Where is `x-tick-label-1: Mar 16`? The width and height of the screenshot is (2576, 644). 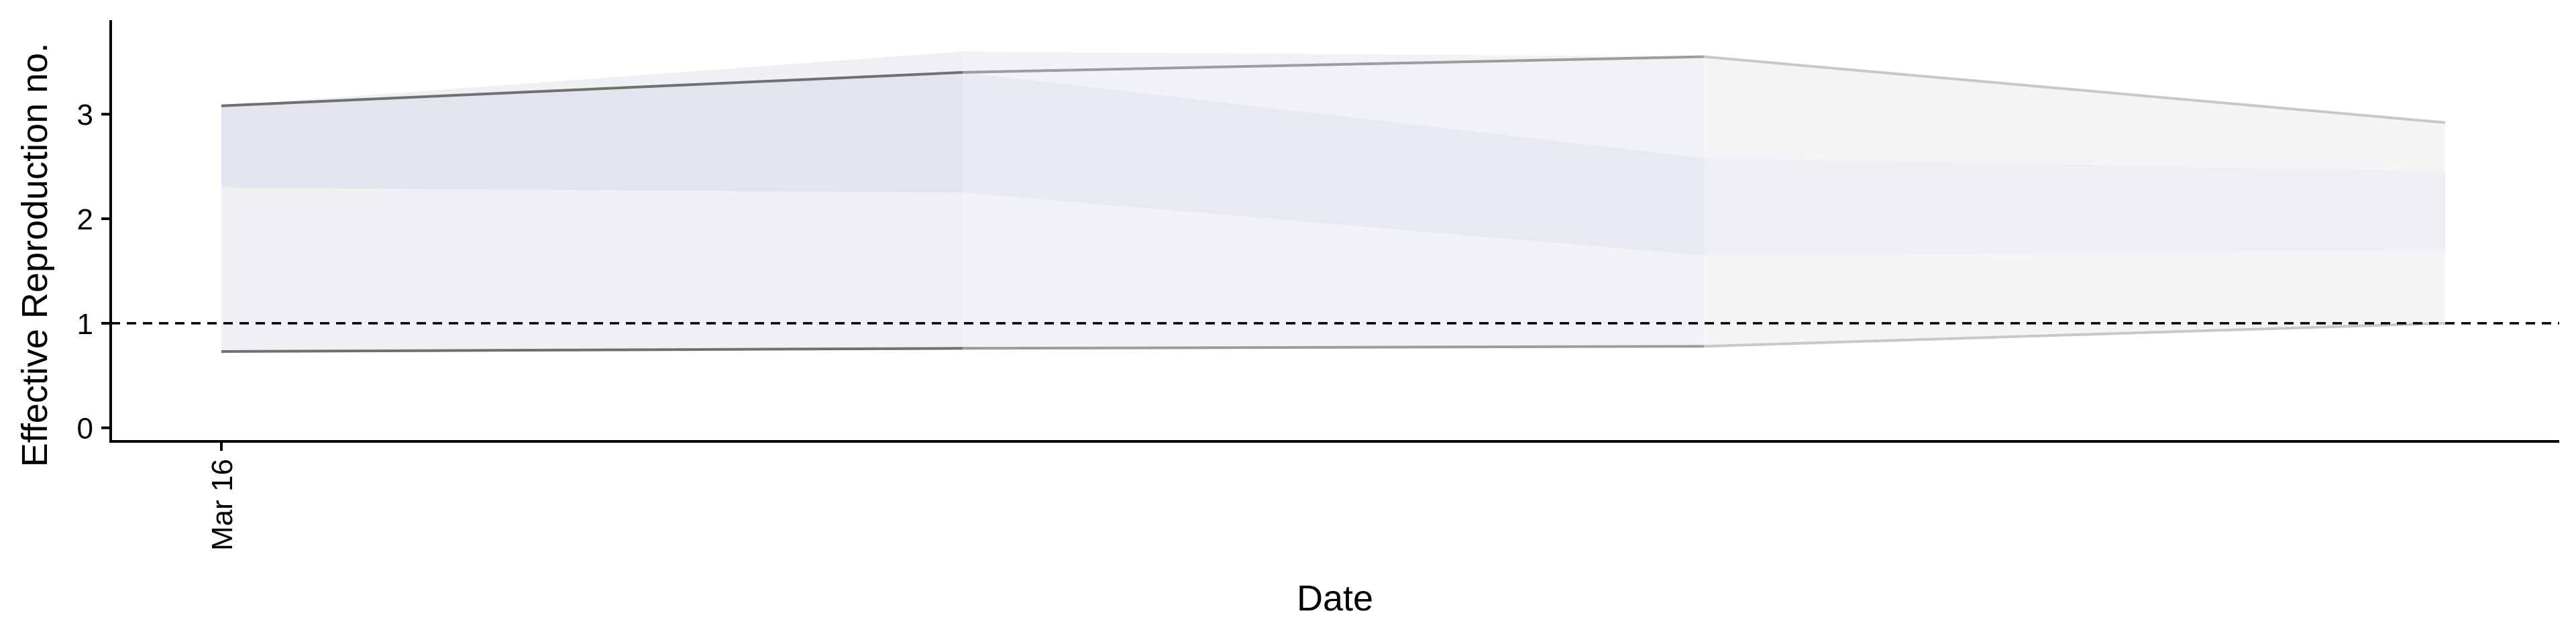
x-tick-label-1: Mar 16 is located at coordinates (222, 505).